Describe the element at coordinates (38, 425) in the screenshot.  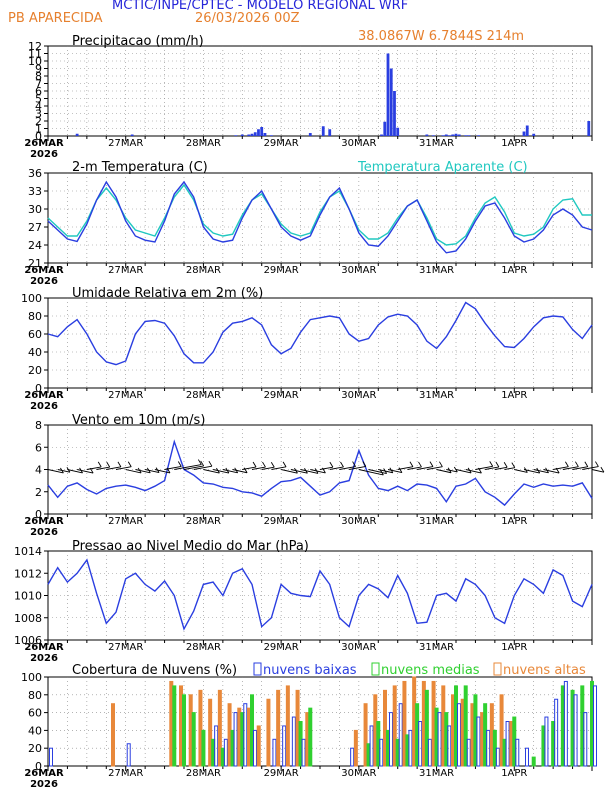
I see `y-tick-label: 8` at that location.